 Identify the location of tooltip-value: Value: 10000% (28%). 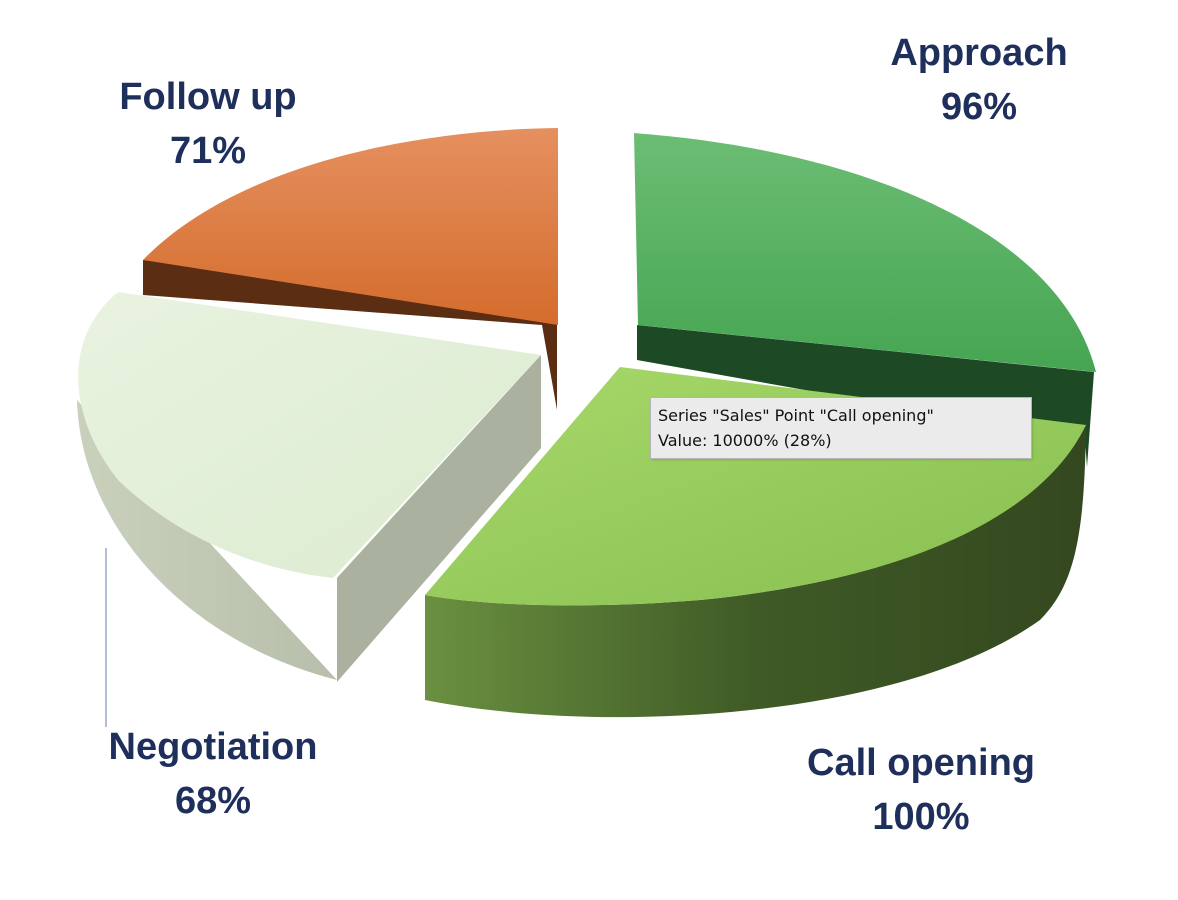
(745, 440).